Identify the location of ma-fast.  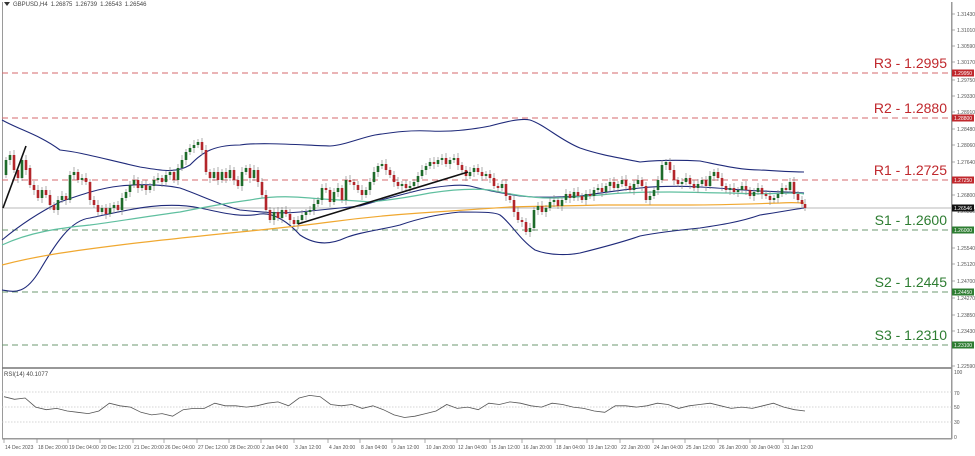
(403, 217).